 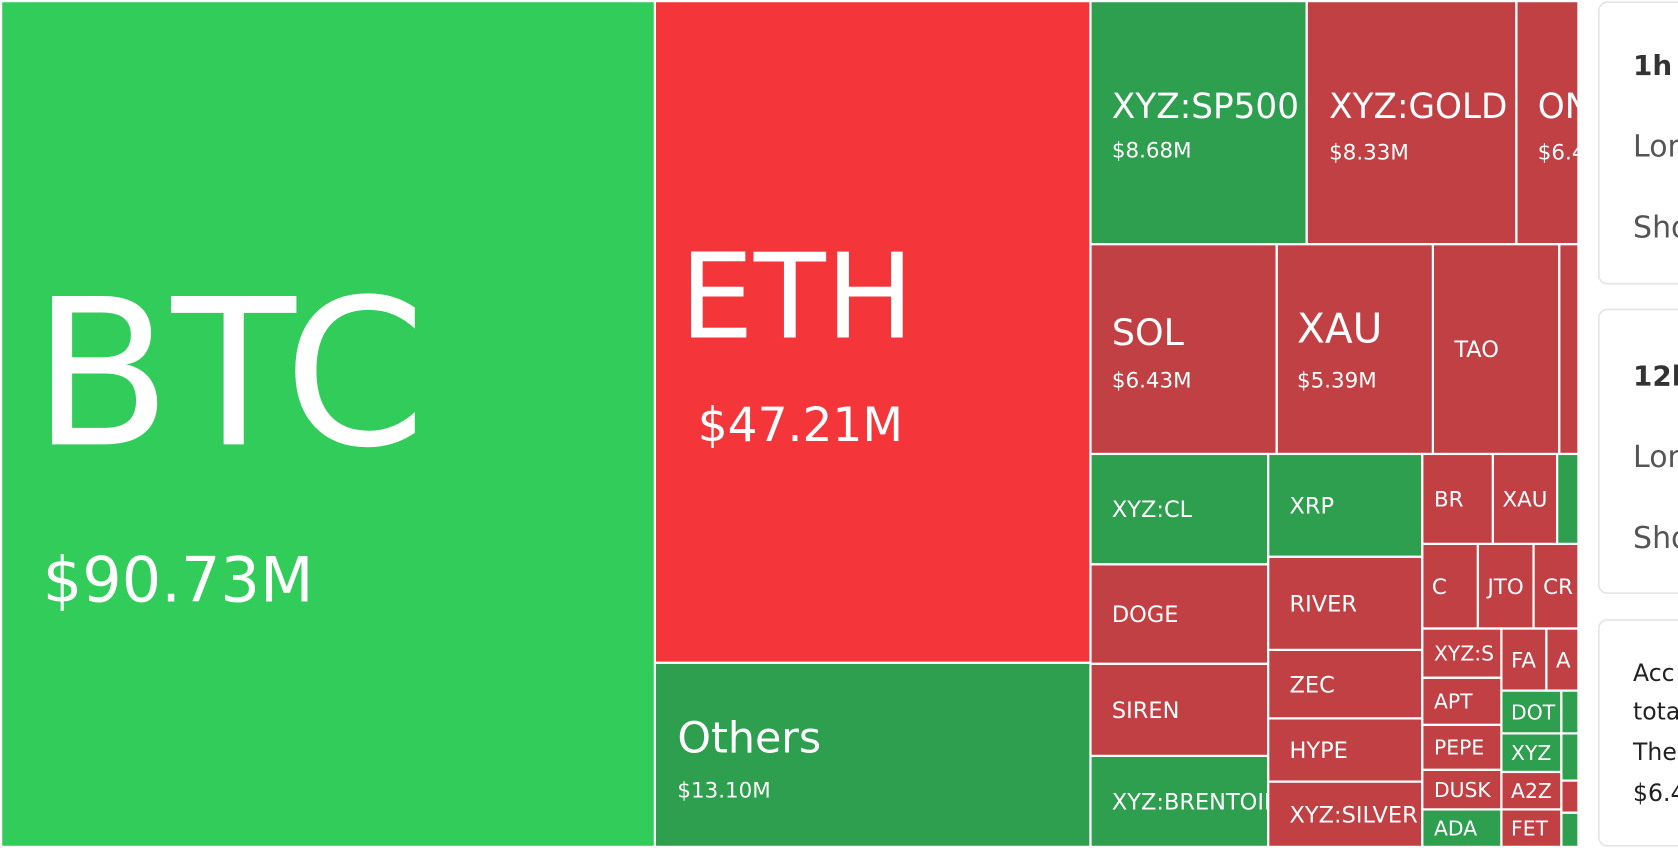 I want to click on tile: JTO, so click(x=1505, y=586).